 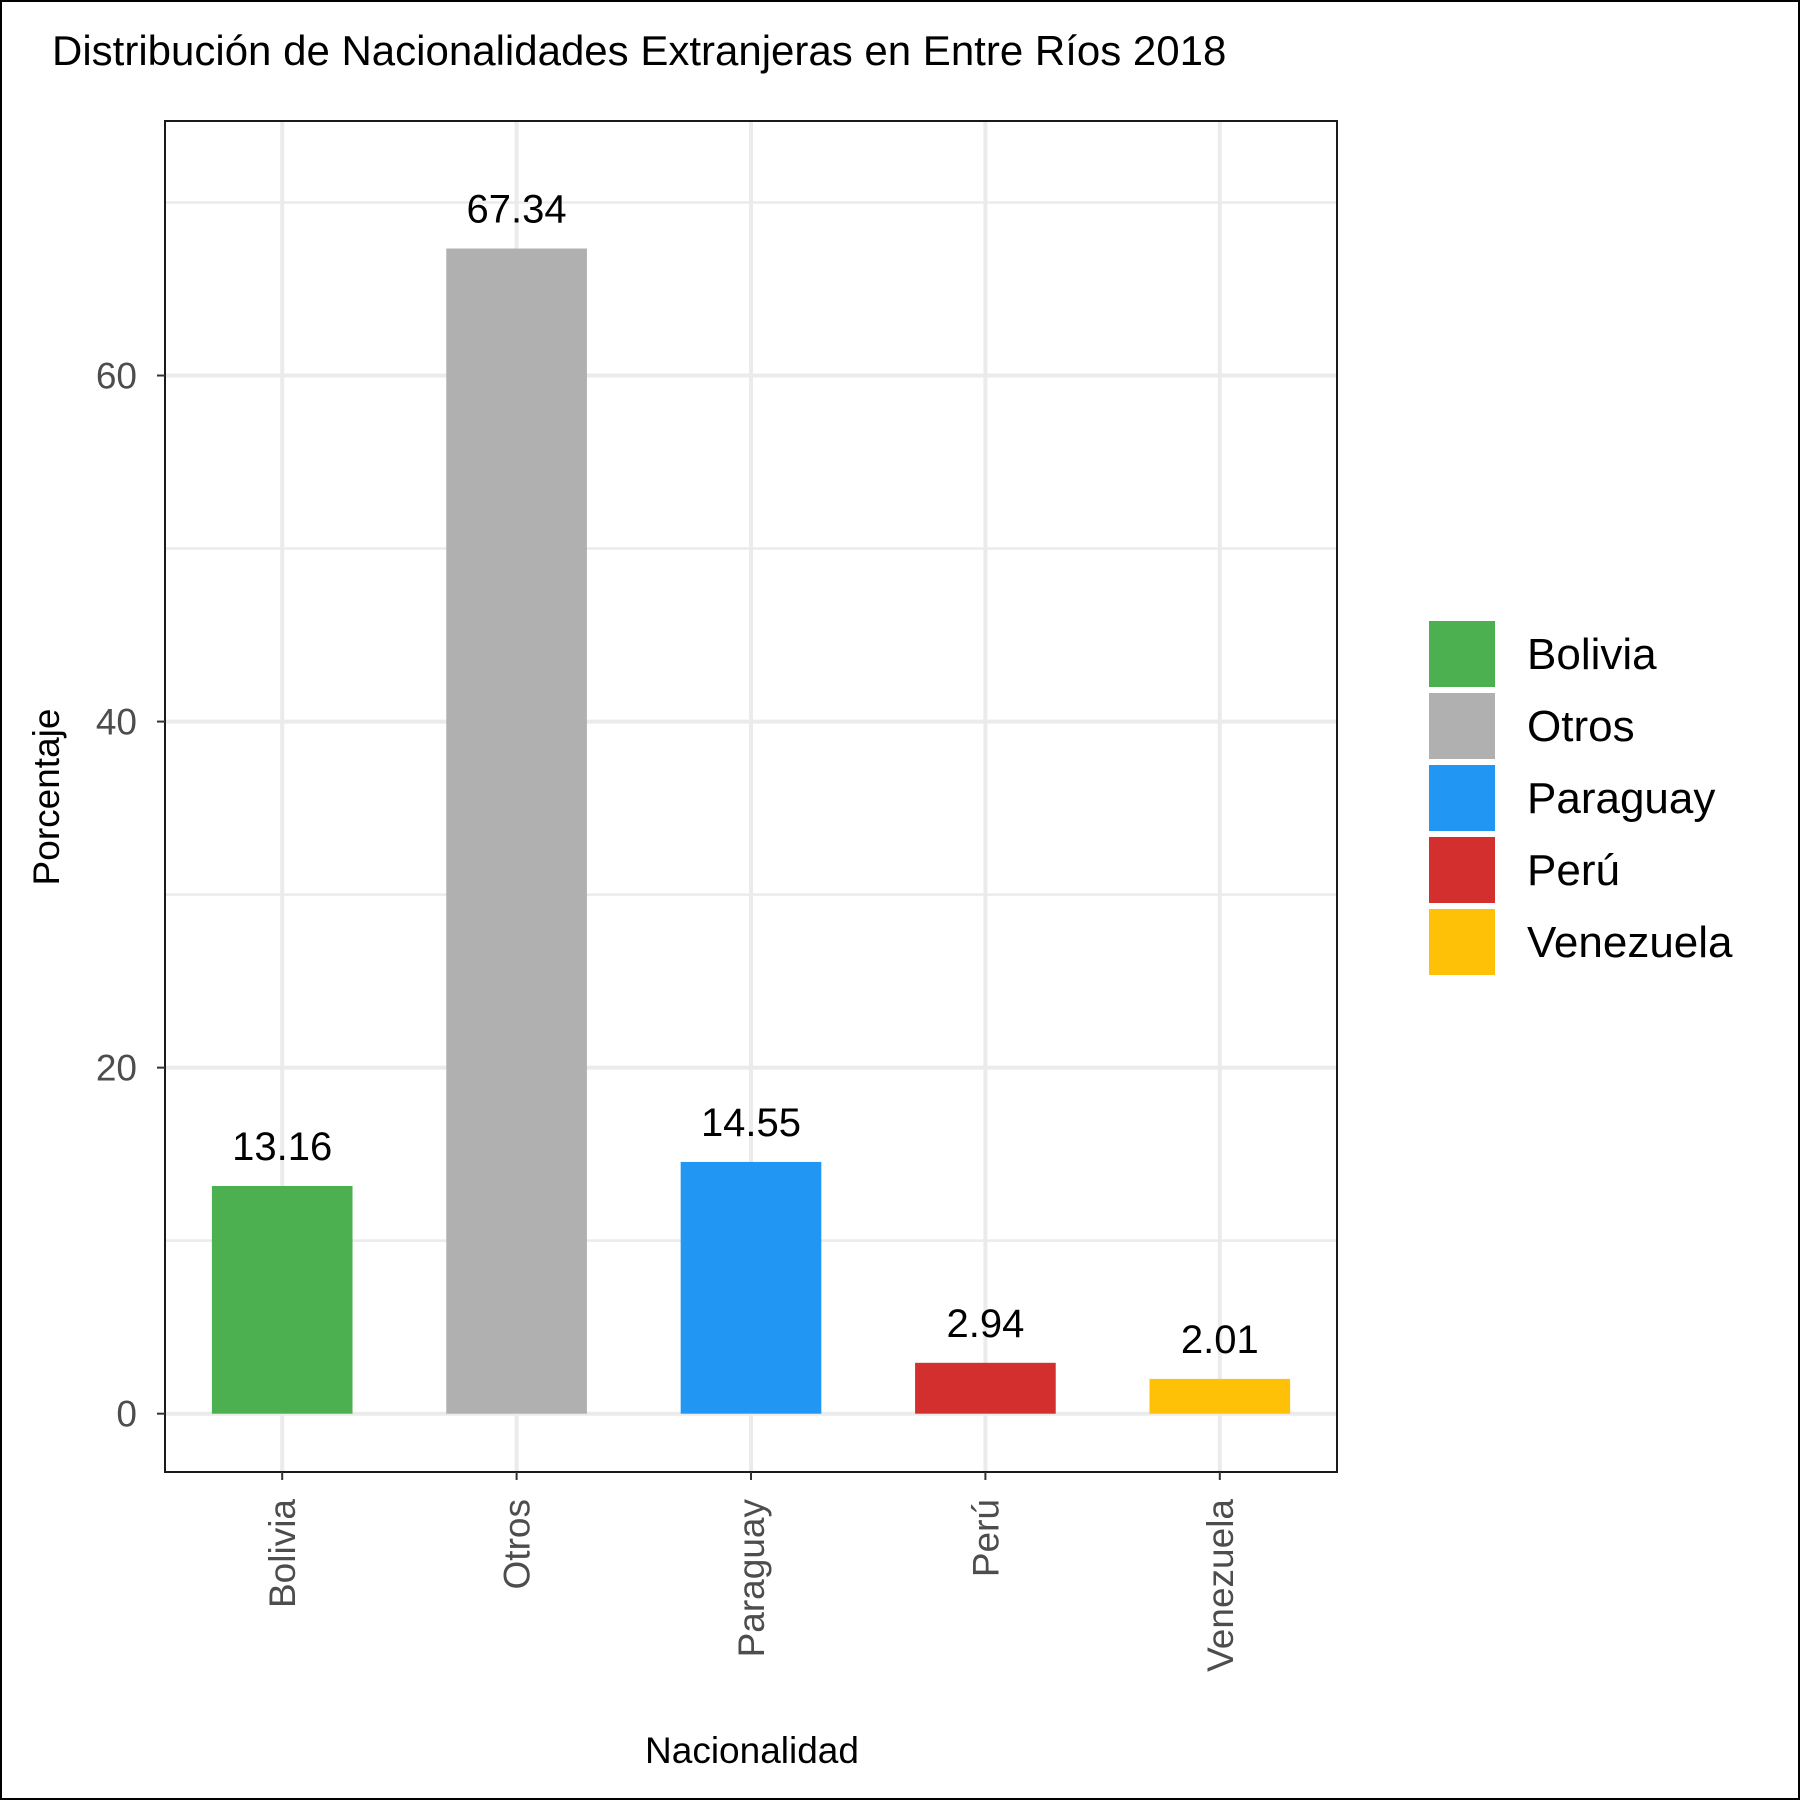 What do you see at coordinates (985, 1324) in the screenshot?
I see `value-label: 2.94` at bounding box center [985, 1324].